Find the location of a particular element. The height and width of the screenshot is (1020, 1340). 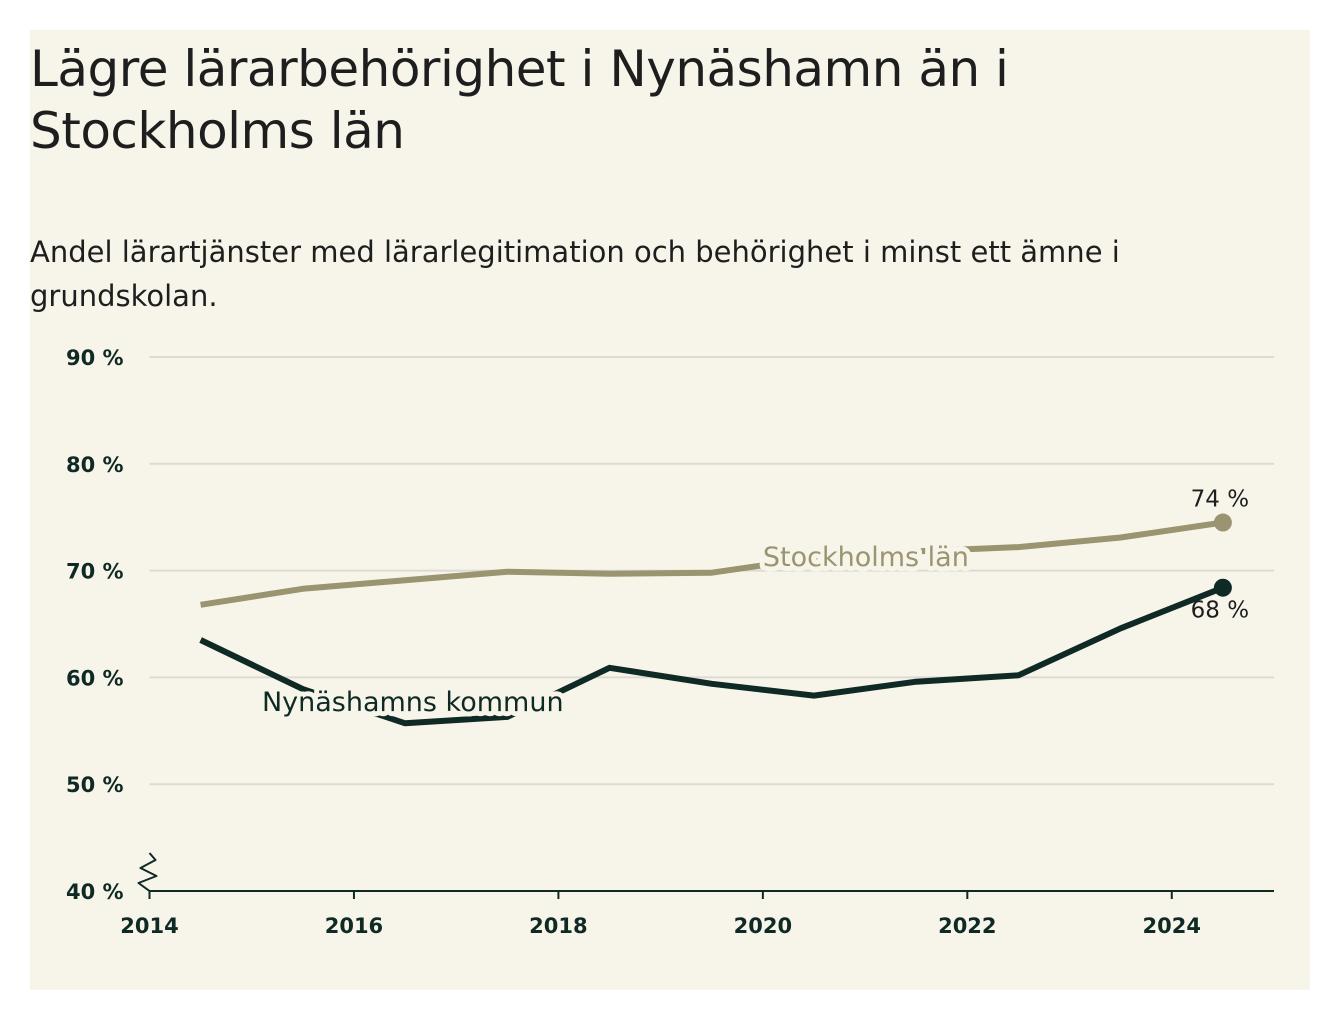

nynashamn-label: Nynäshamns kommun is located at coordinates (413, 702).